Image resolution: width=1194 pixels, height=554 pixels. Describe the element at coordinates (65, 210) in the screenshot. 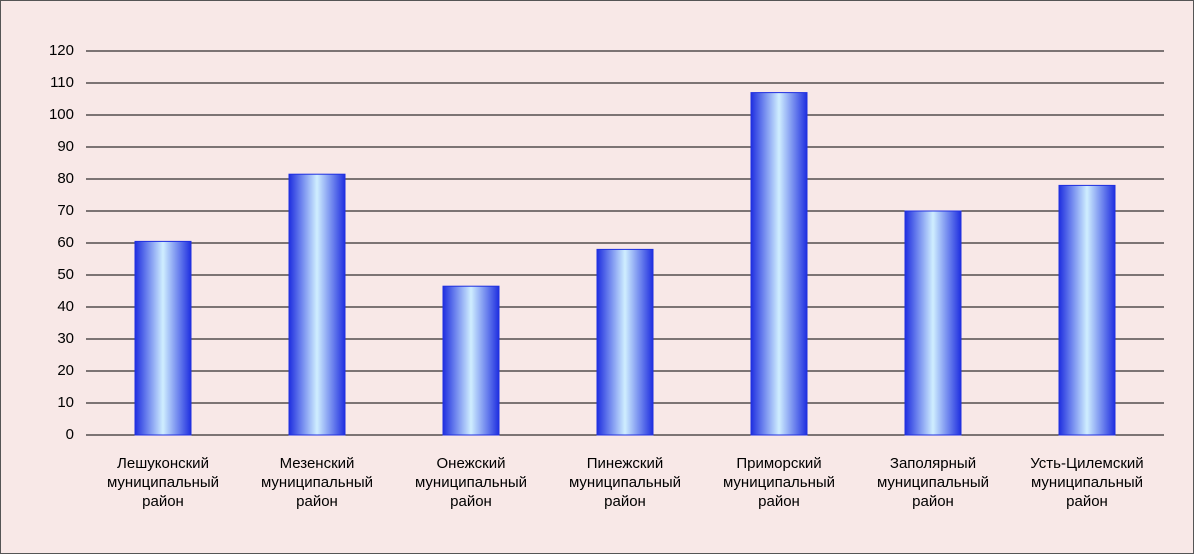

I see `y-tick-label: 70` at that location.